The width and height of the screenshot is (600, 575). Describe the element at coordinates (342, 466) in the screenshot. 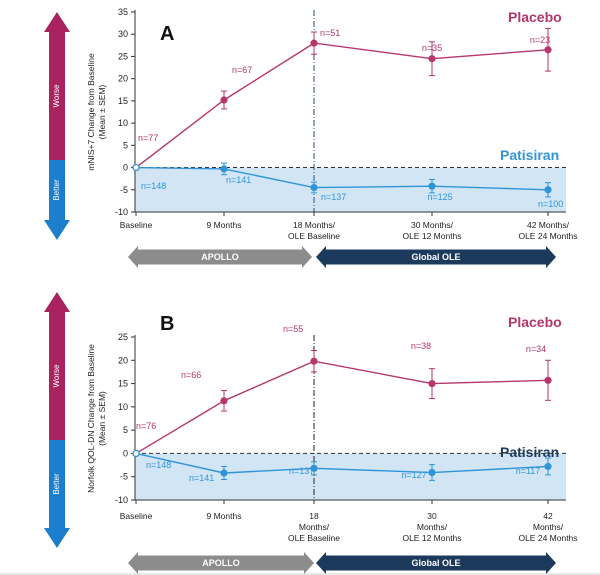

I see `series-patisiran: n=148 n=141 n=137 n=127 n=117` at that location.